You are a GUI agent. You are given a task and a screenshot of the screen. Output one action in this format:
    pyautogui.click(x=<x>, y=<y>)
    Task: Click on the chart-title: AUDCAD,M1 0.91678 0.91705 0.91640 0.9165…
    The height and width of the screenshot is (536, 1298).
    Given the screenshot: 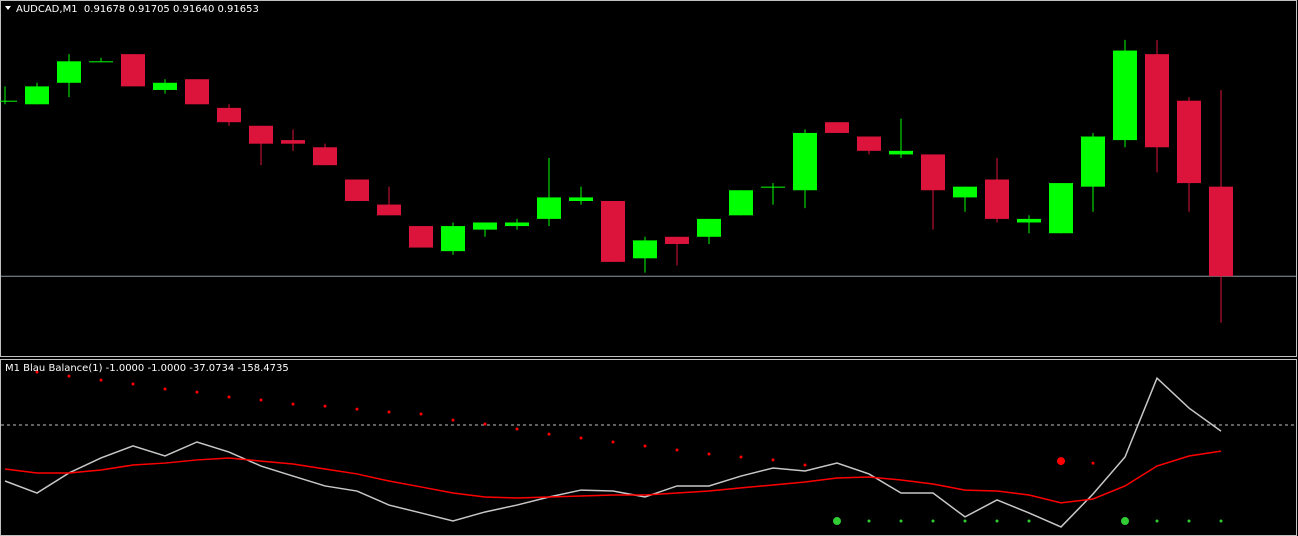 What is the action you would take?
    pyautogui.click(x=137, y=9)
    